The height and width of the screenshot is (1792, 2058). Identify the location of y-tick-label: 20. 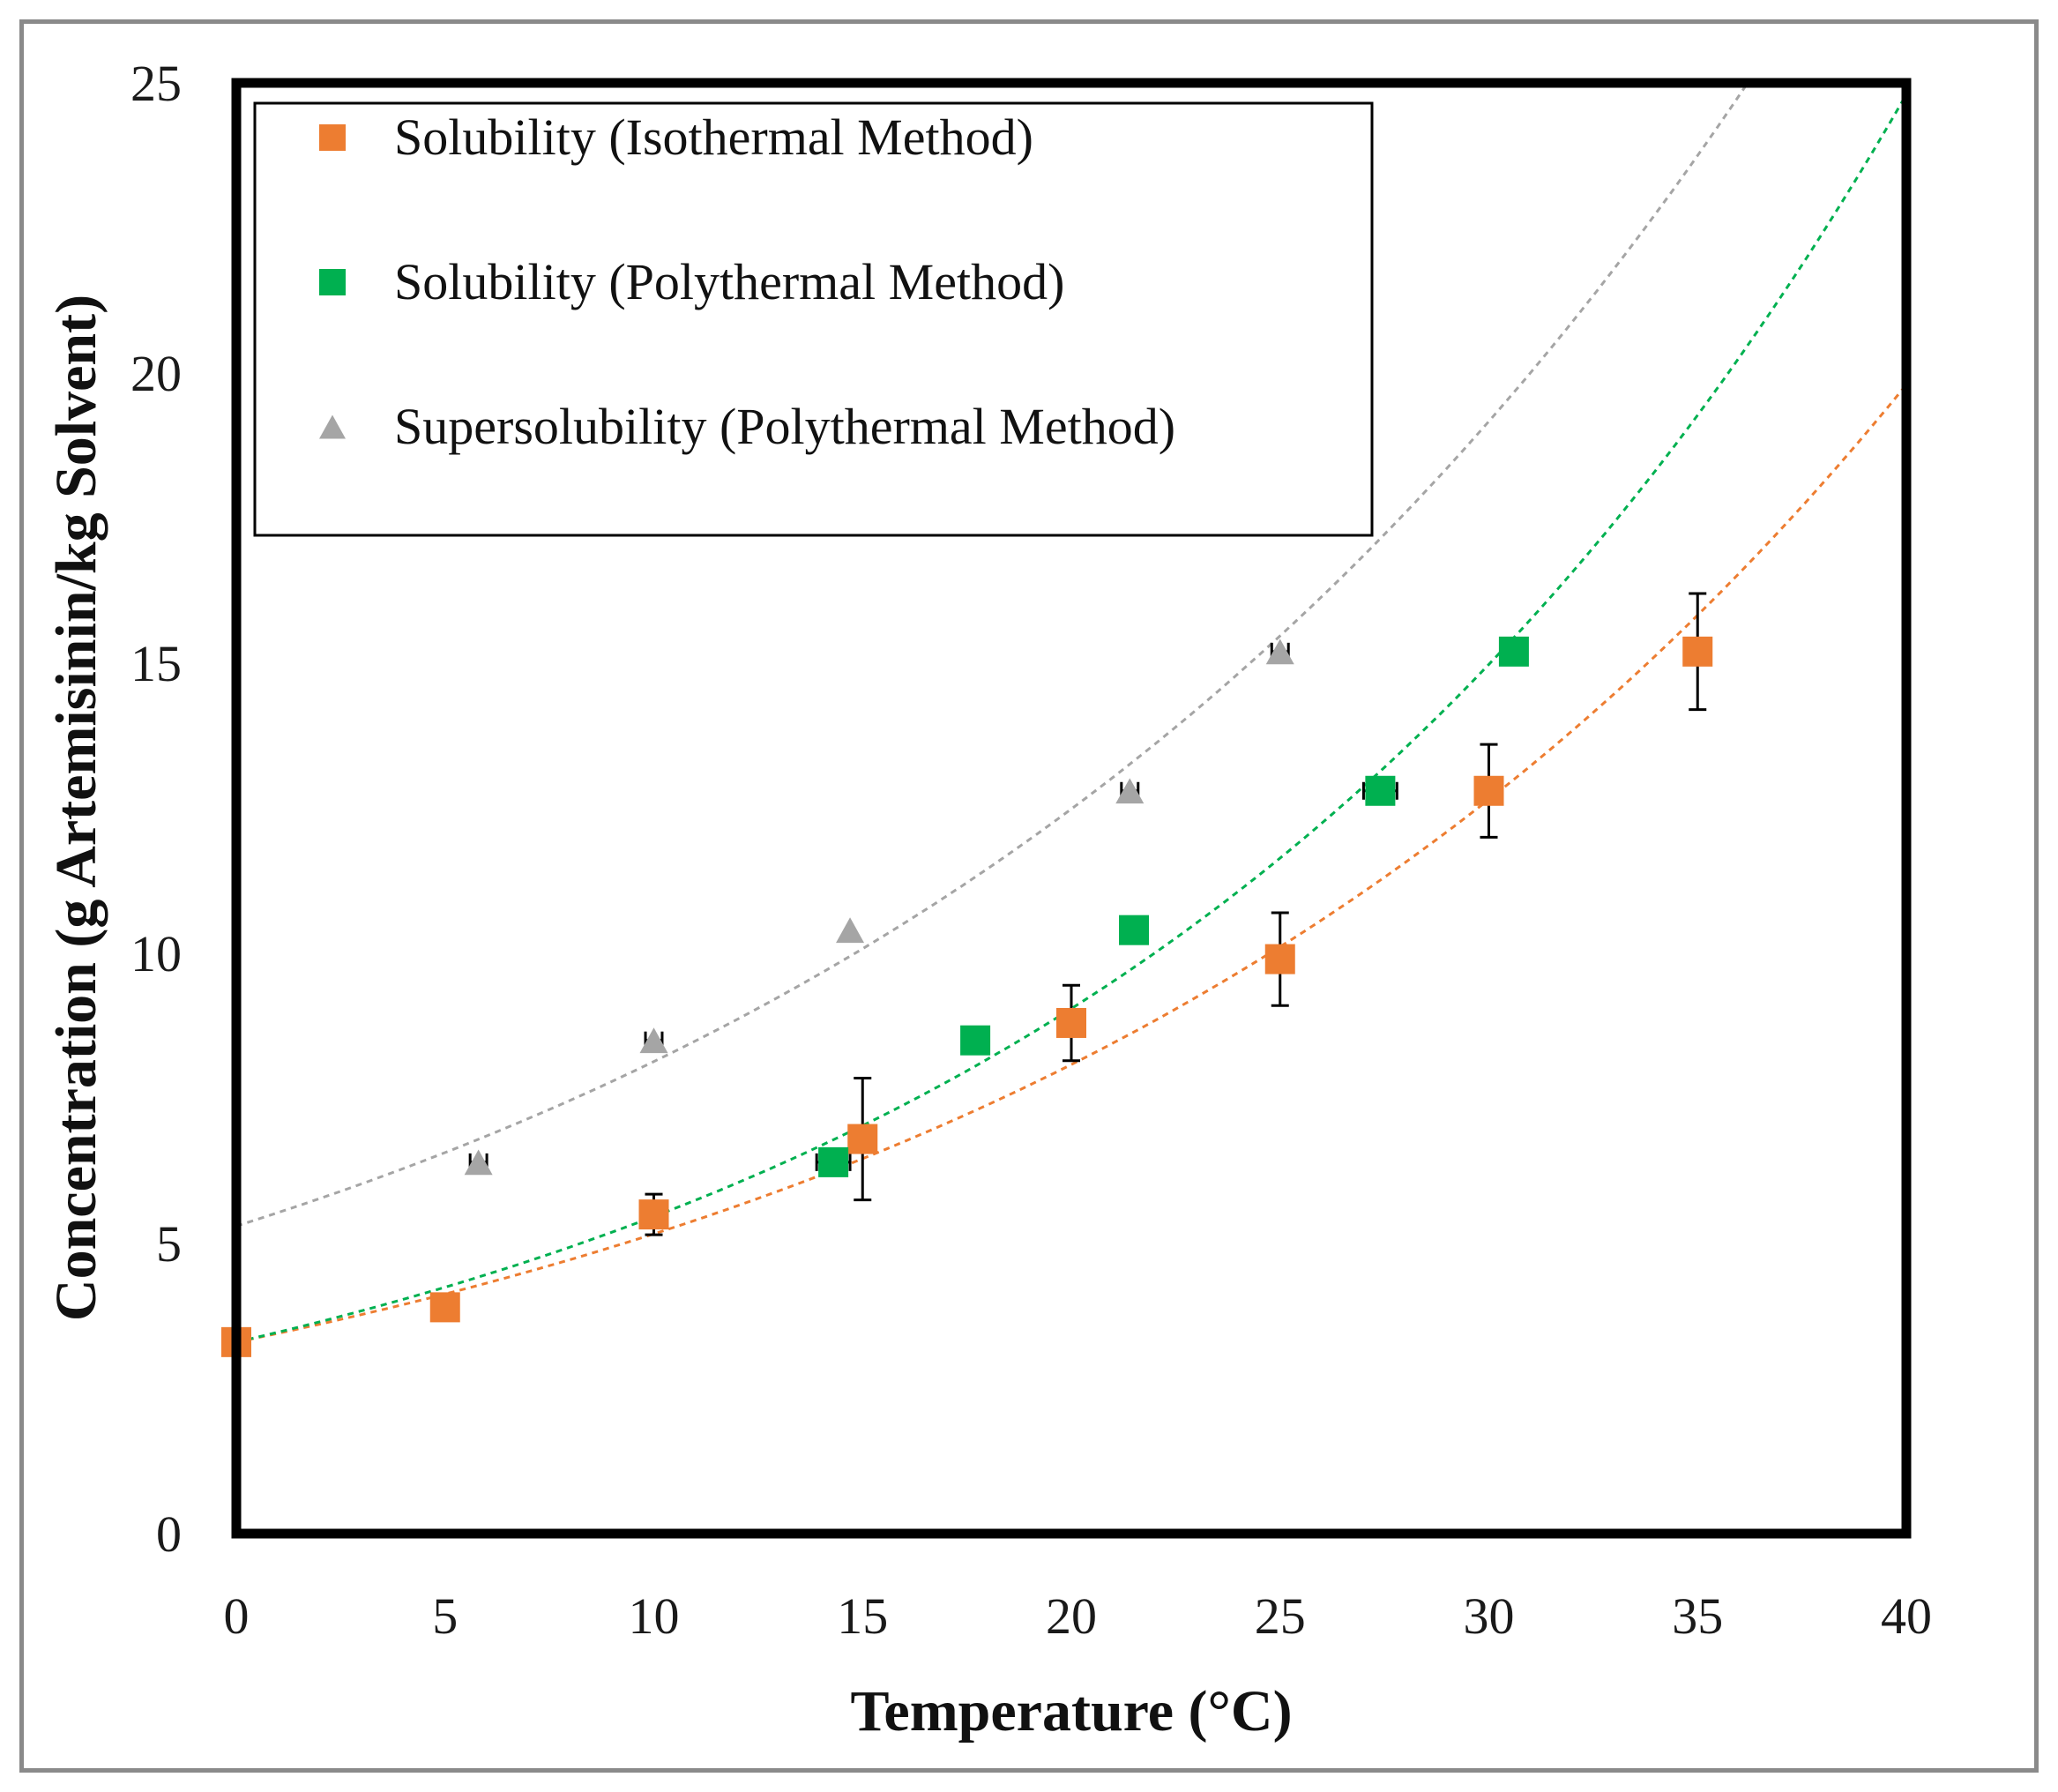
(156, 373).